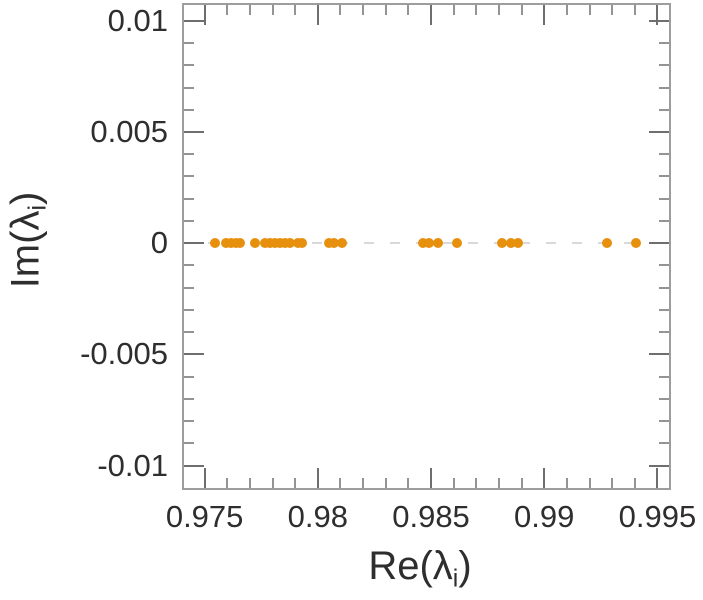  I want to click on x-tick-label: 0.99, so click(544, 516).